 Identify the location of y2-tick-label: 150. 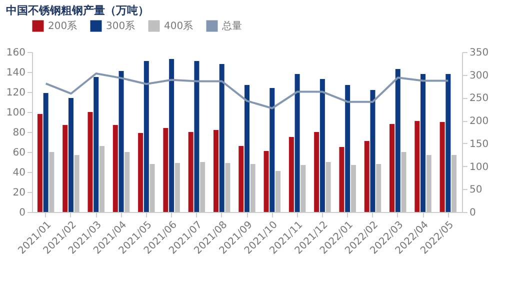
(479, 144).